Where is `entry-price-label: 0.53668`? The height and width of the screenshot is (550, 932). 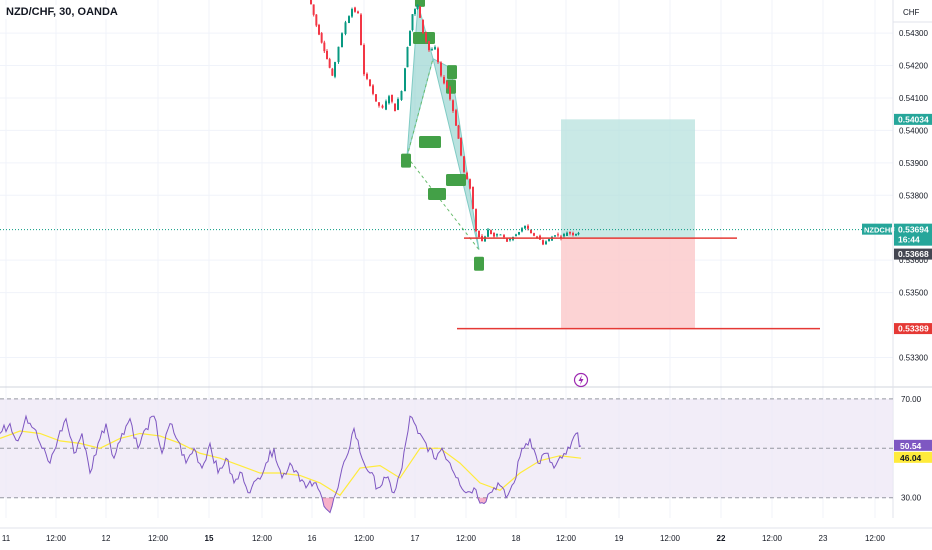 entry-price-label: 0.53668 is located at coordinates (913, 254).